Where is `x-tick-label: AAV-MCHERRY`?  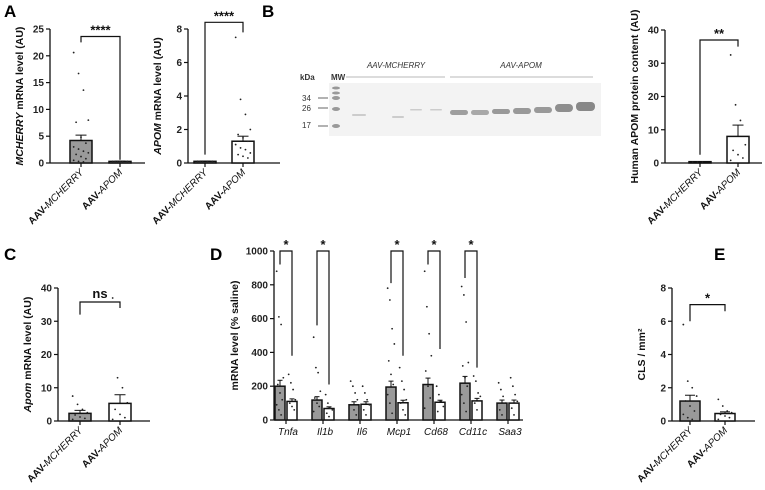
x-tick-label: AAV-MCHERRY is located at coordinates (665, 454).